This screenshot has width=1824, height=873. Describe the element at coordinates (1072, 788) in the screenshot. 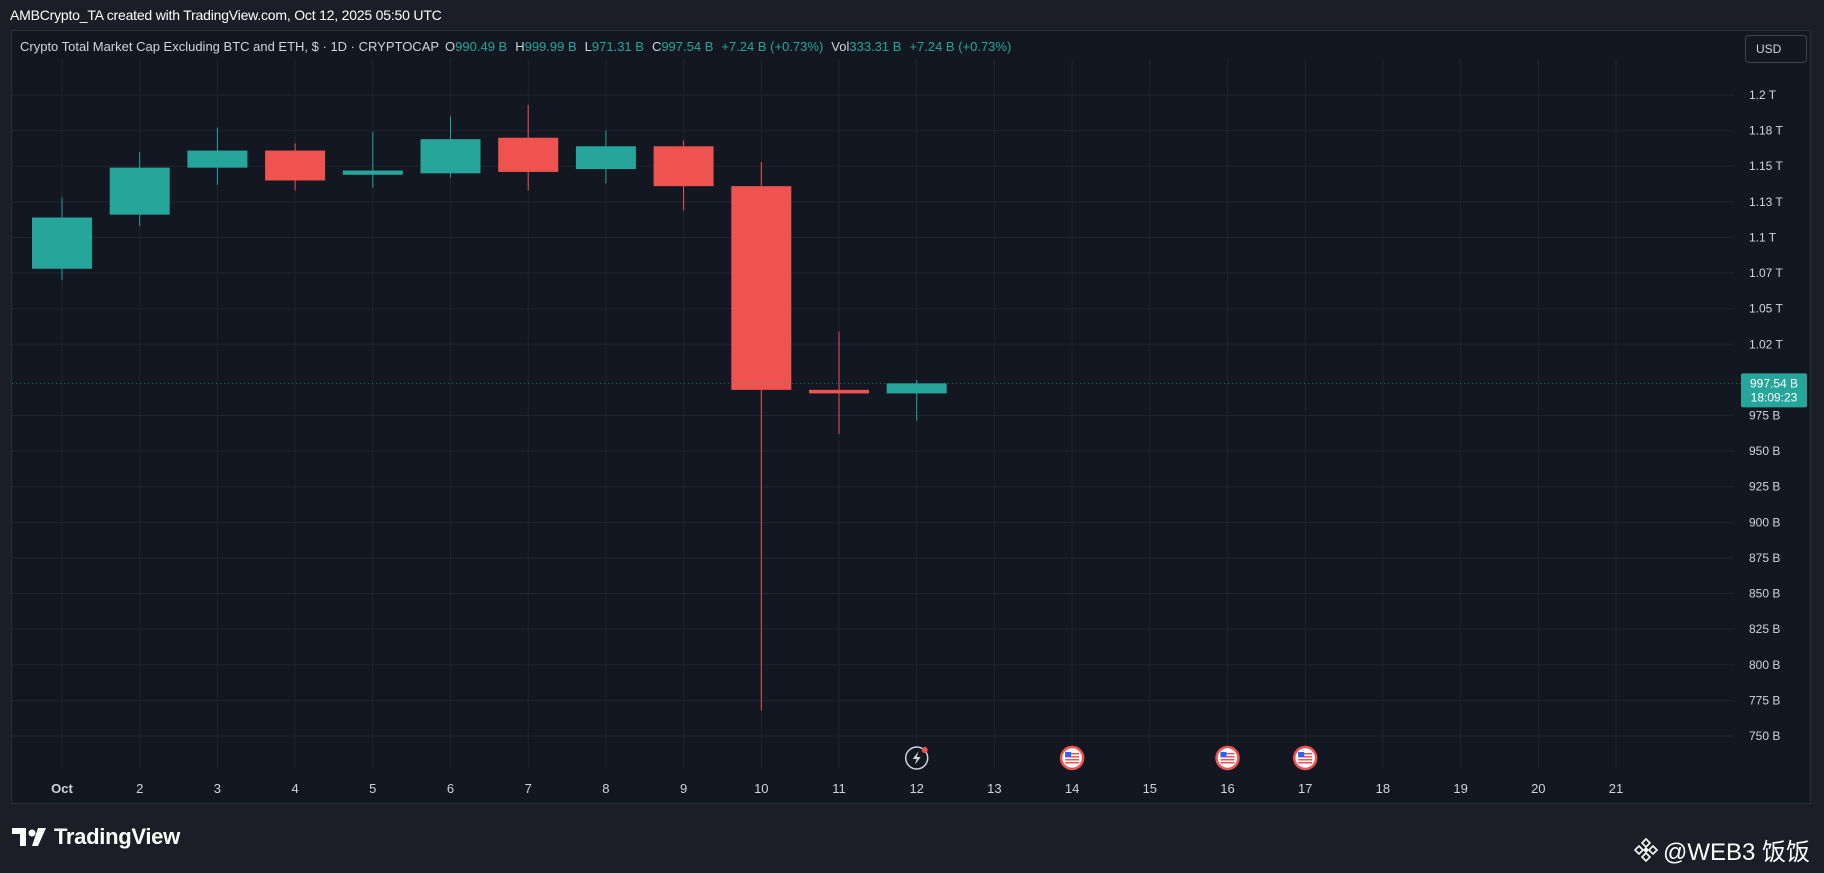

I see `x-tick-label: 14` at that location.